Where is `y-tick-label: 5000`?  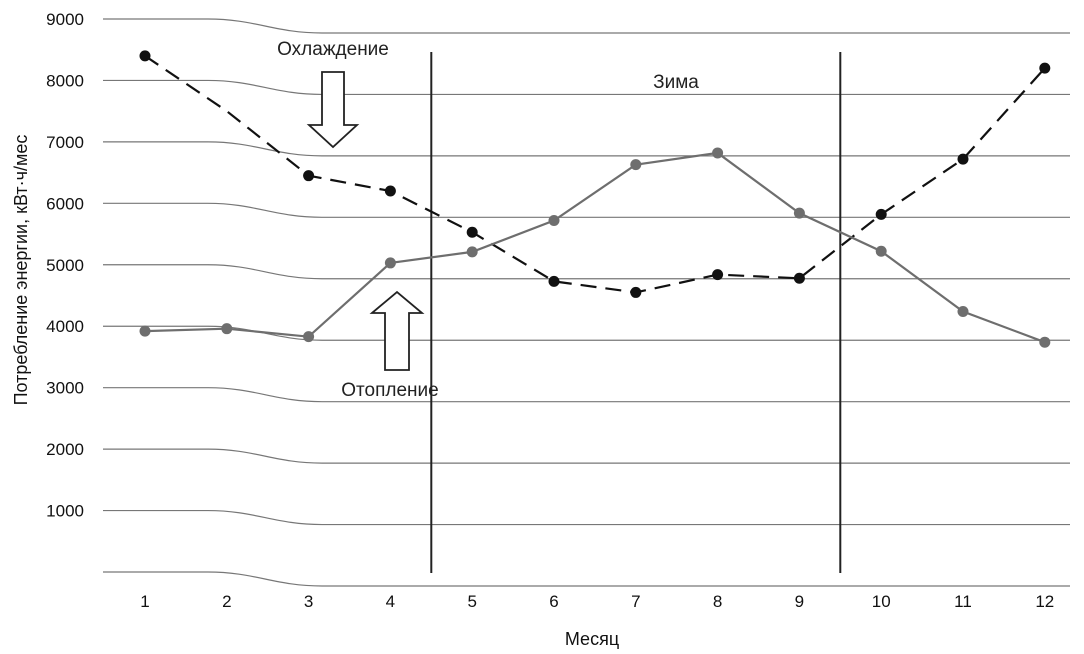
y-tick-label: 5000 is located at coordinates (65, 265).